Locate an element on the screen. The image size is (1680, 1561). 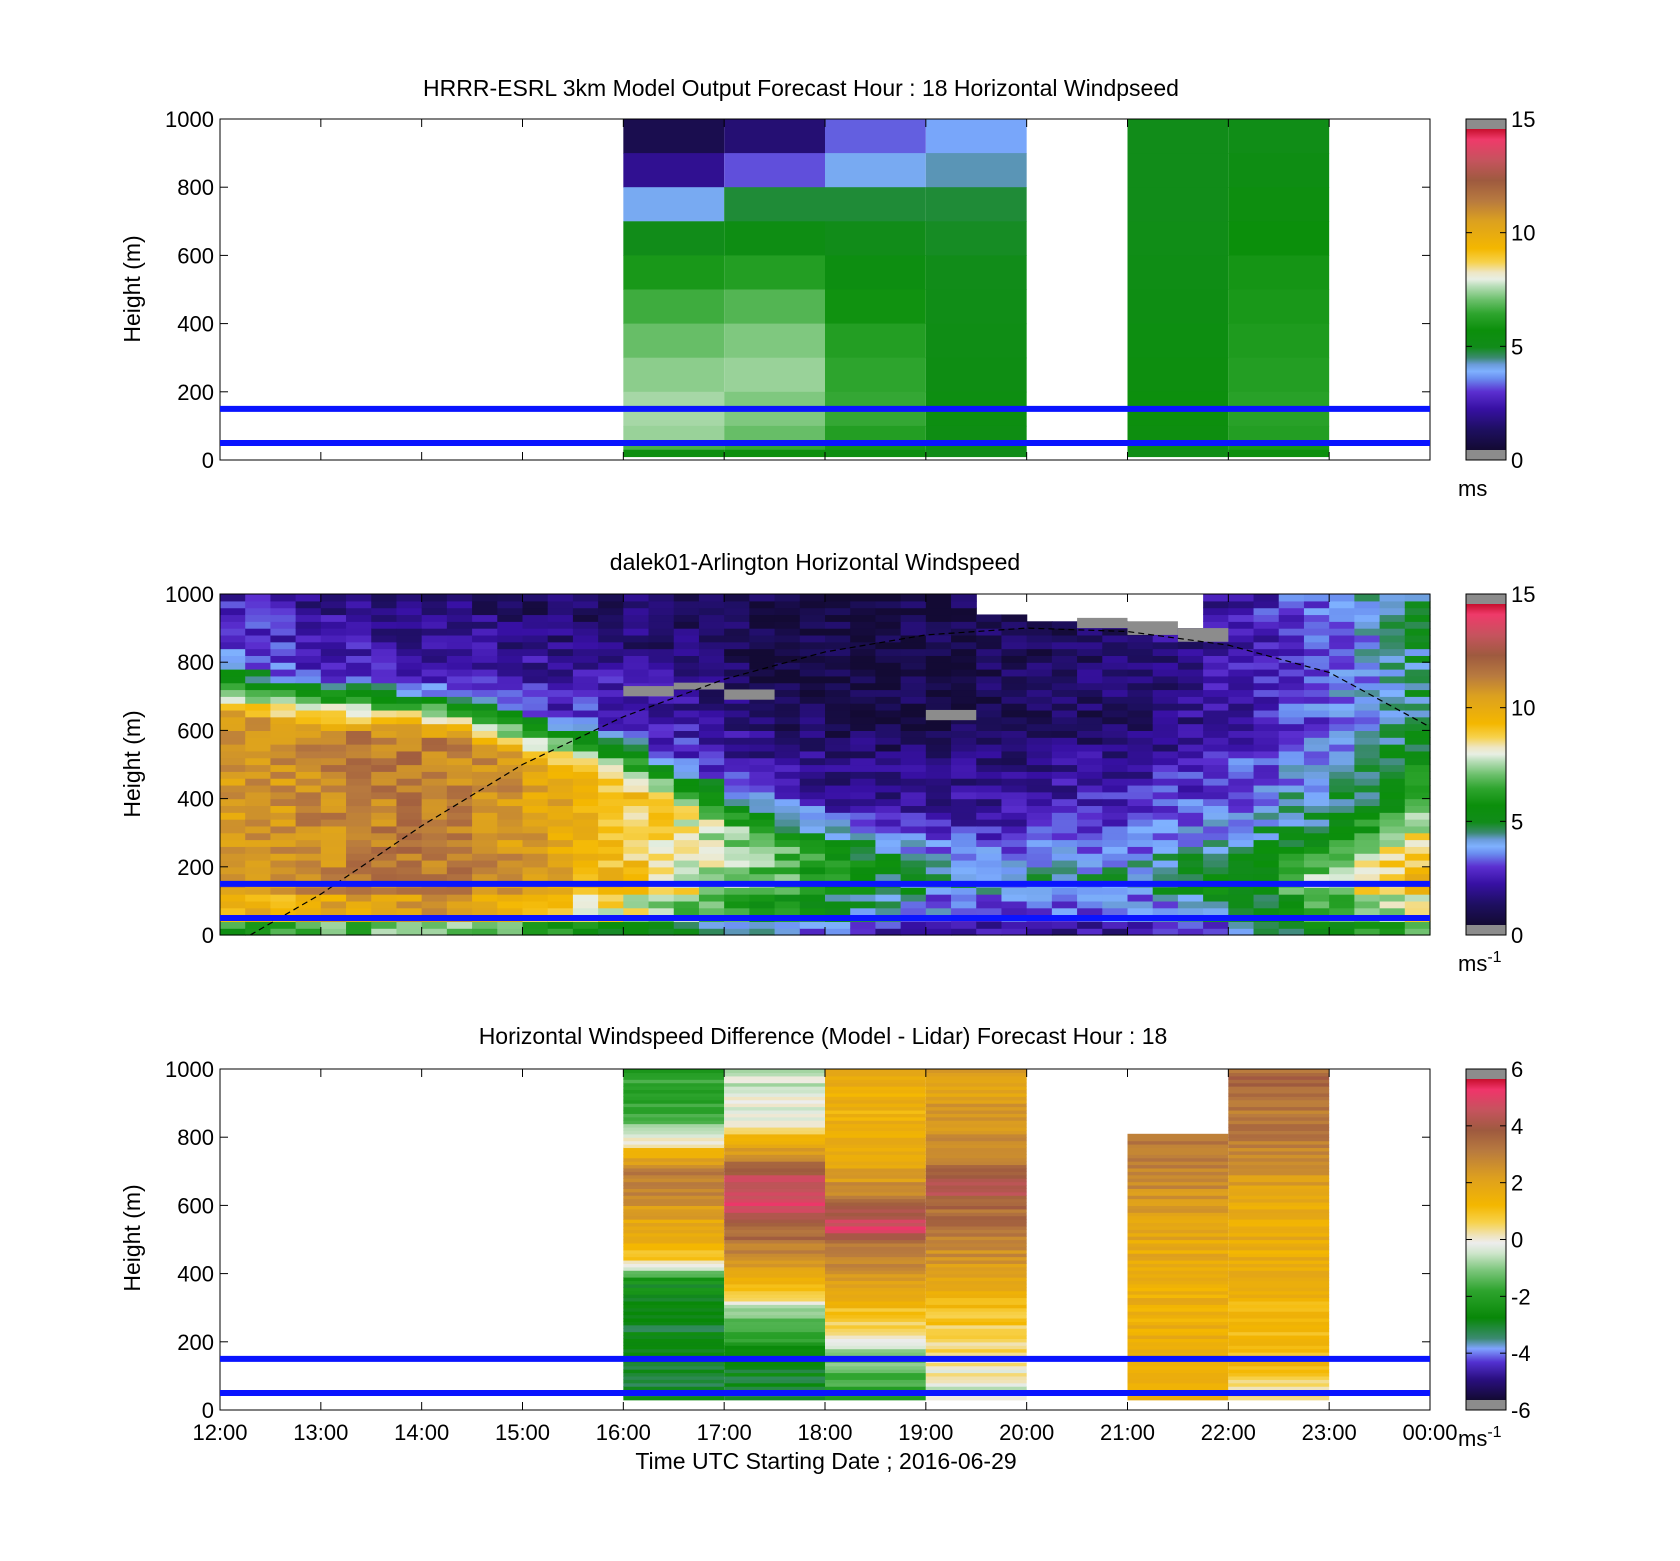
missing-cell is located at coordinates (1203, 635).